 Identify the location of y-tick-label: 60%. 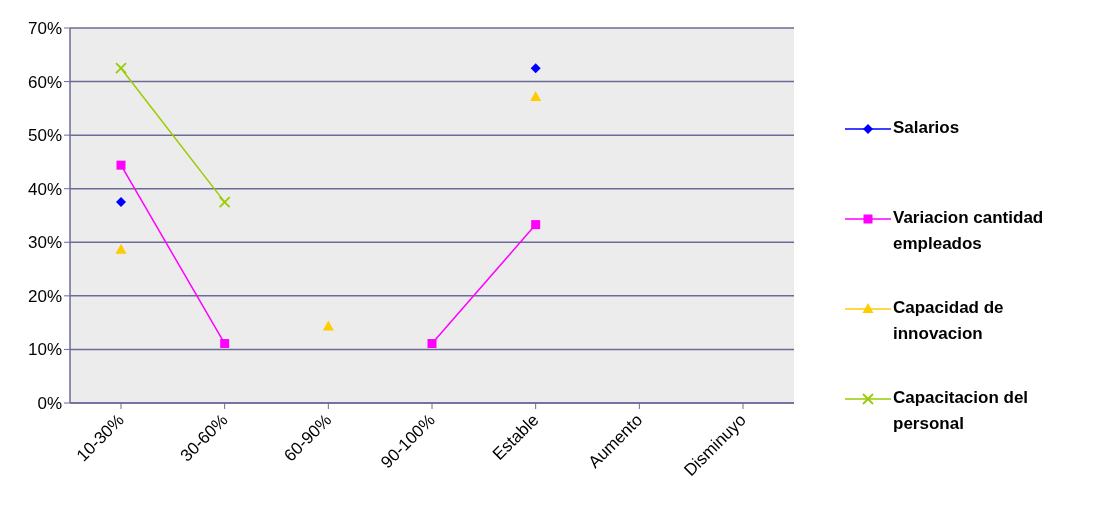
(44, 82).